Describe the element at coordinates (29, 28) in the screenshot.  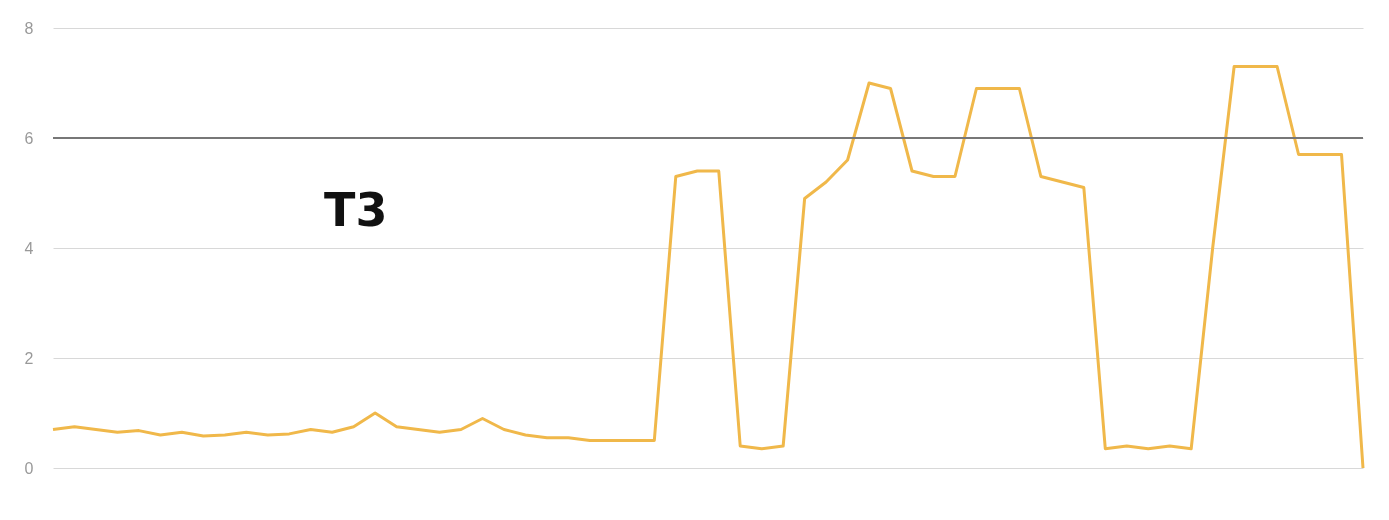
I see `y-tick-label: 8` at that location.